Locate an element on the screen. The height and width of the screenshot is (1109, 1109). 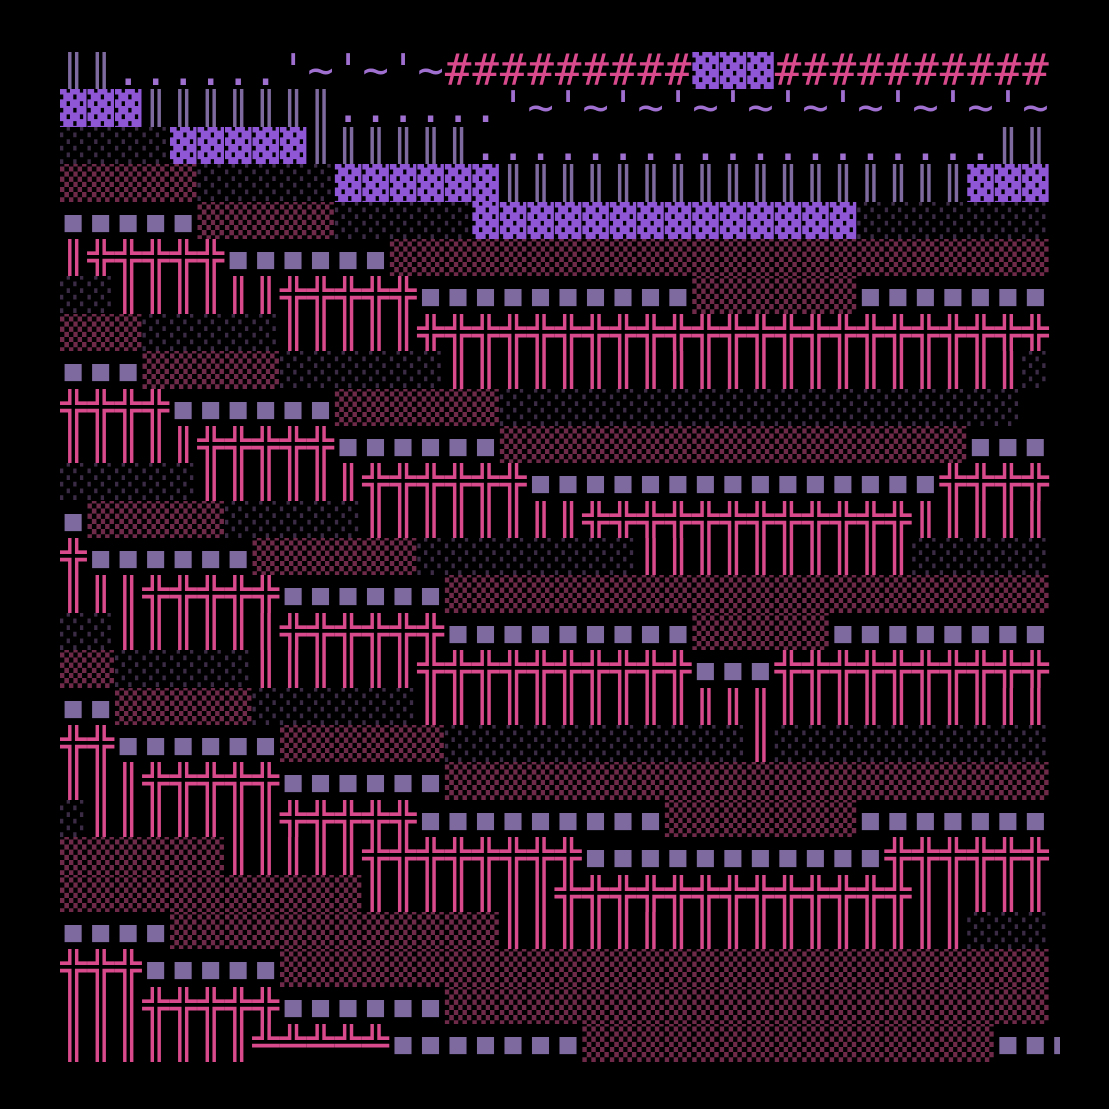
art-row: ╬▪▪▪▪▪▪▒▒▒▒▒▒░░░░░░░░║║║║║║║║║║░░░░░ is located at coordinates (560, 556).